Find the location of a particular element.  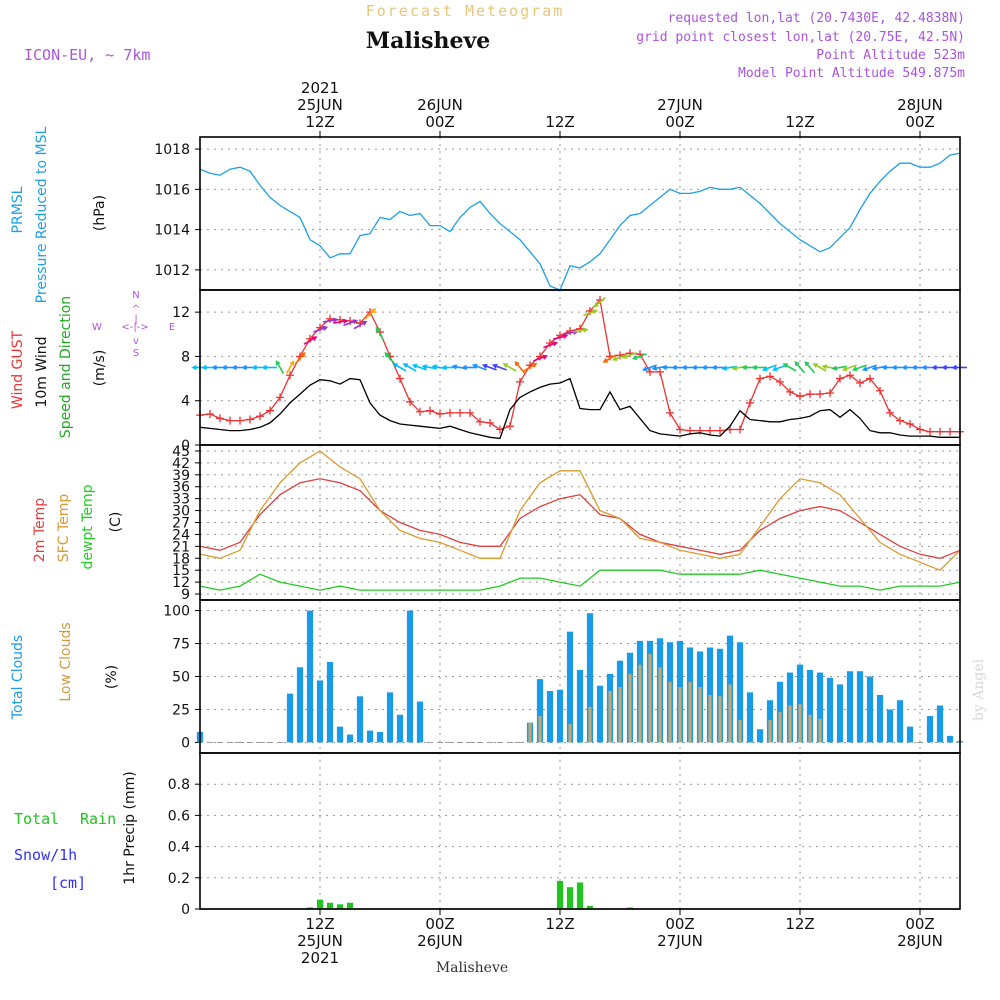

y-tick-label: 1018 is located at coordinates (172, 150).